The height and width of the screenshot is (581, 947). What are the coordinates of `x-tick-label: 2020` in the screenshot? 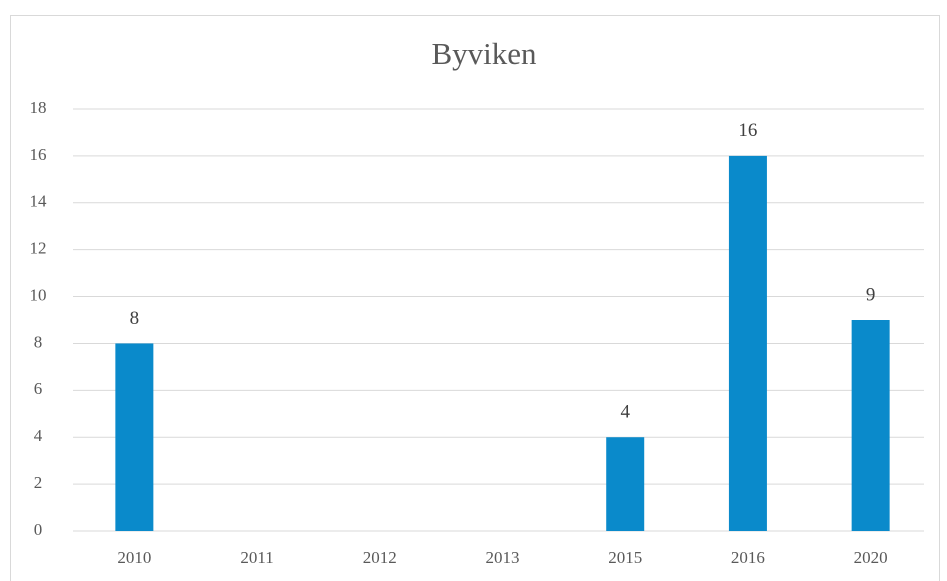 It's located at (871, 557).